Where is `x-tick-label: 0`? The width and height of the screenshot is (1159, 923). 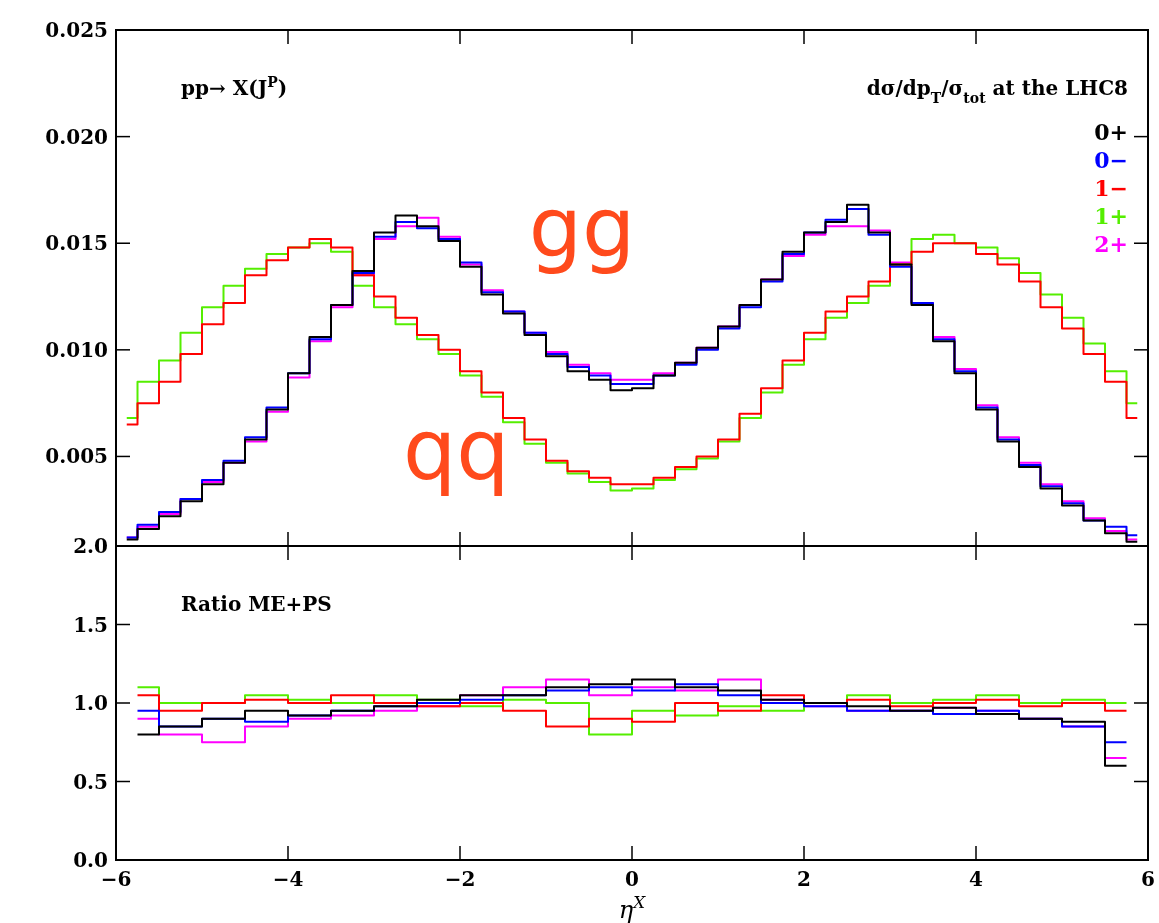
x-tick-label: 0 is located at coordinates (632, 879).